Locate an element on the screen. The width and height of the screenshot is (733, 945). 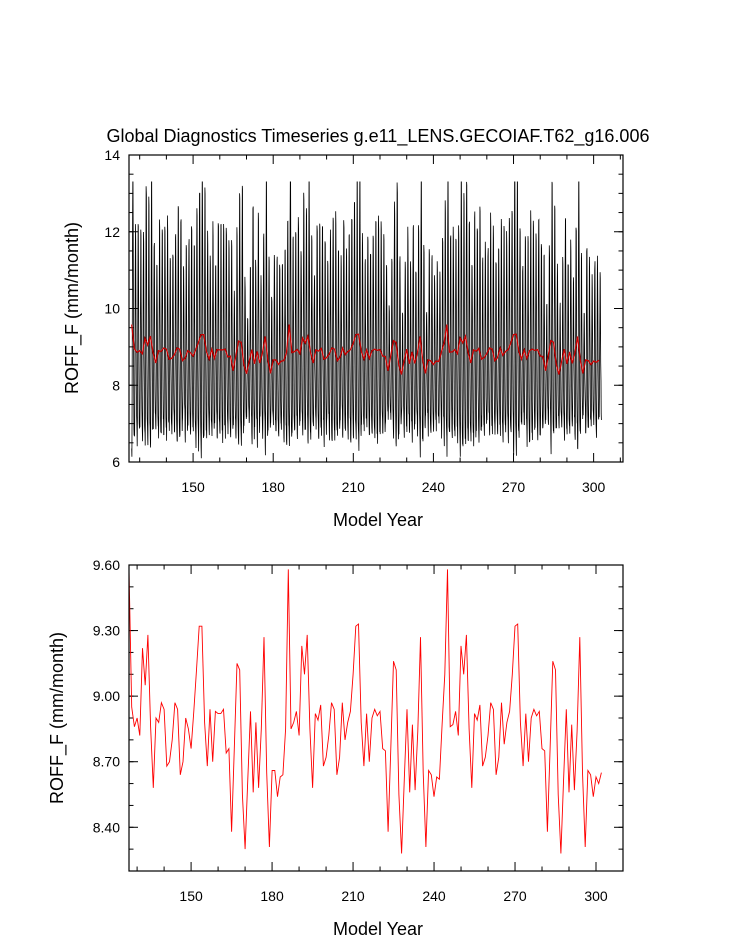
y-tick-label: 9.00 is located at coordinates (106, 696).